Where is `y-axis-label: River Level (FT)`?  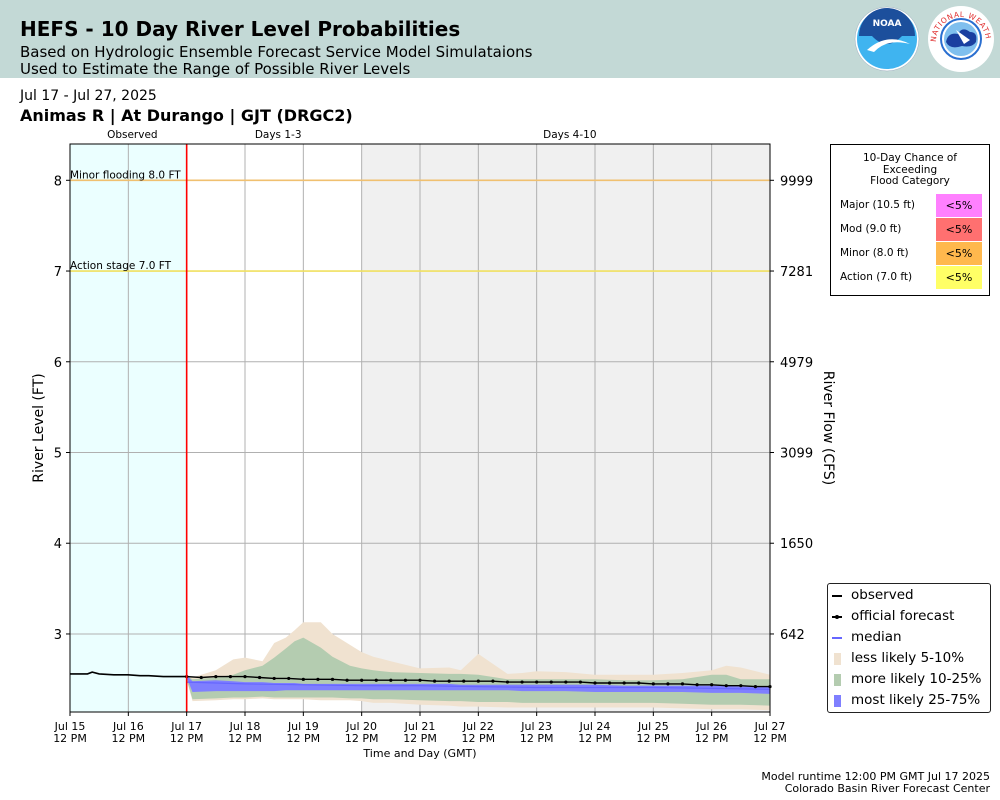 y-axis-label: River Level (FT) is located at coordinates (39, 427).